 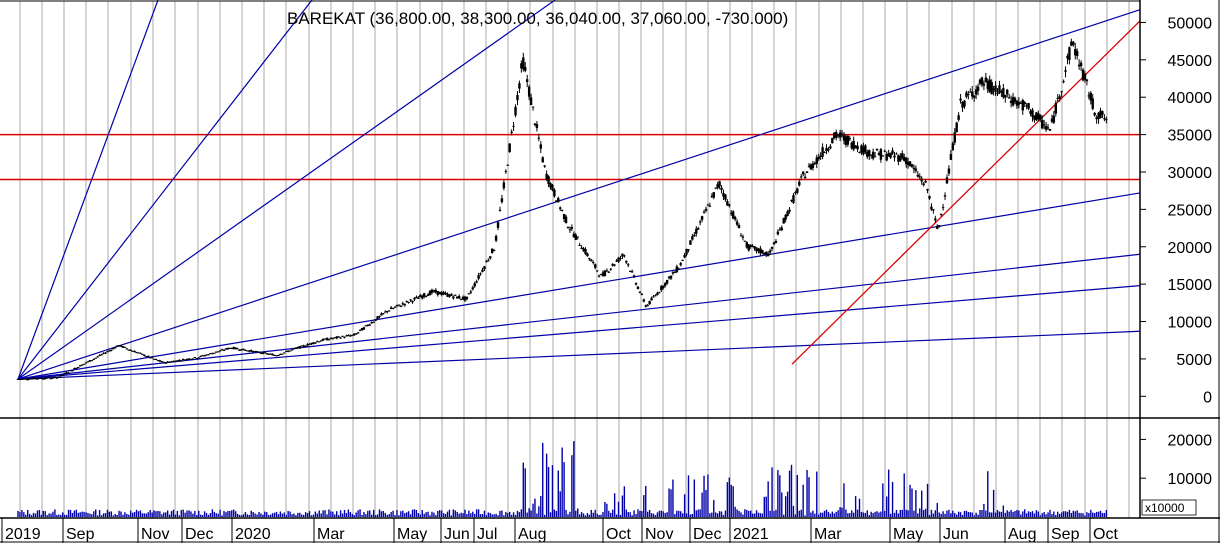 What do you see at coordinates (199, 534) in the screenshot?
I see `x-tick-label: Dec` at bounding box center [199, 534].